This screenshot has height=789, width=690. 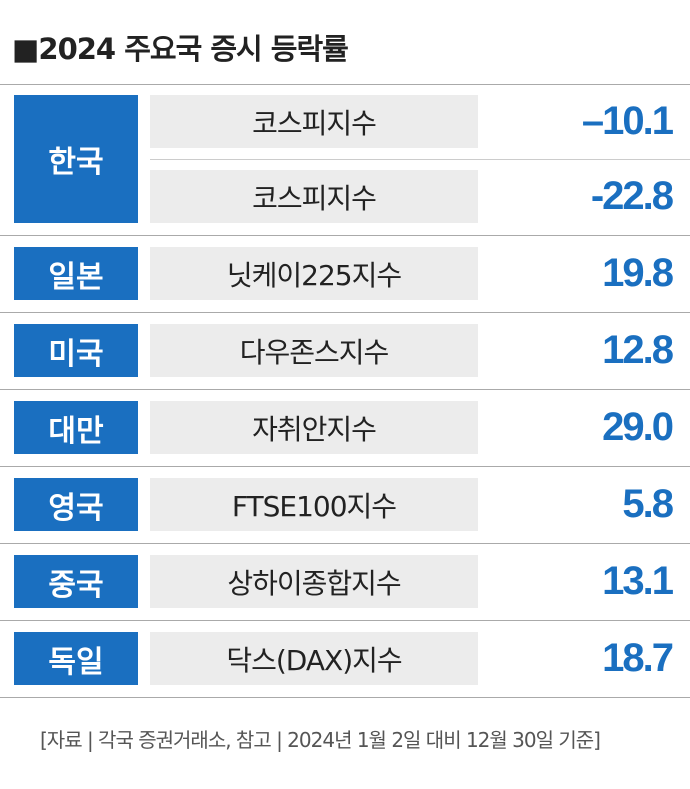 What do you see at coordinates (648, 504) in the screenshot?
I see `change-value: 5.8` at bounding box center [648, 504].